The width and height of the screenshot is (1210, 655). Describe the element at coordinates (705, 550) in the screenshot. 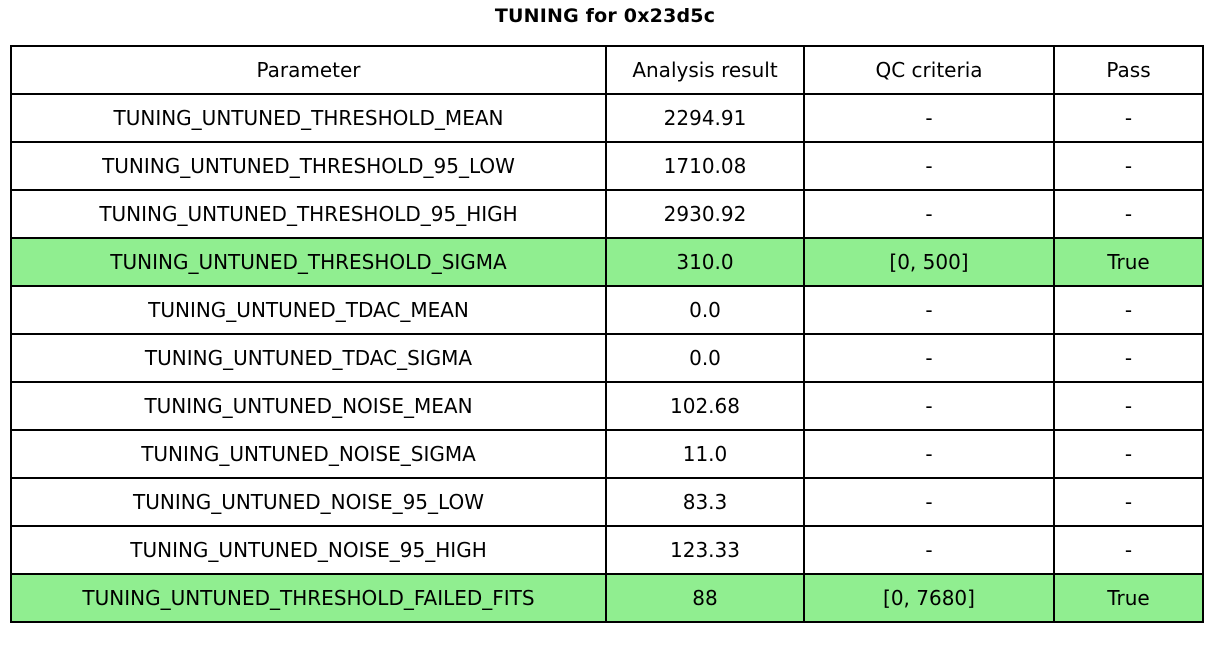

I see `cell-analysis-result: 123.33` at that location.